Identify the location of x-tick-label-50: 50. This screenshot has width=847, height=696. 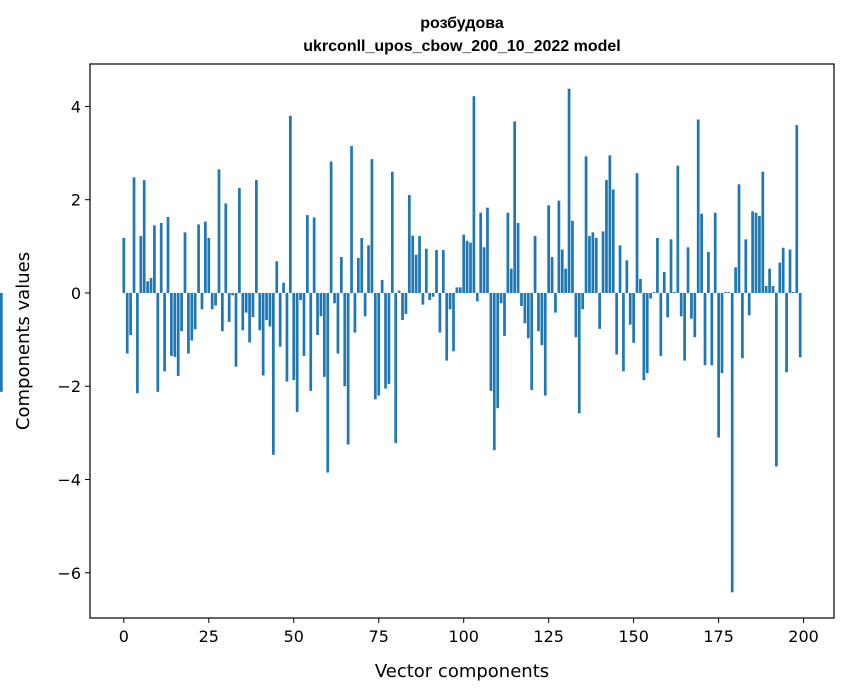
(294, 636).